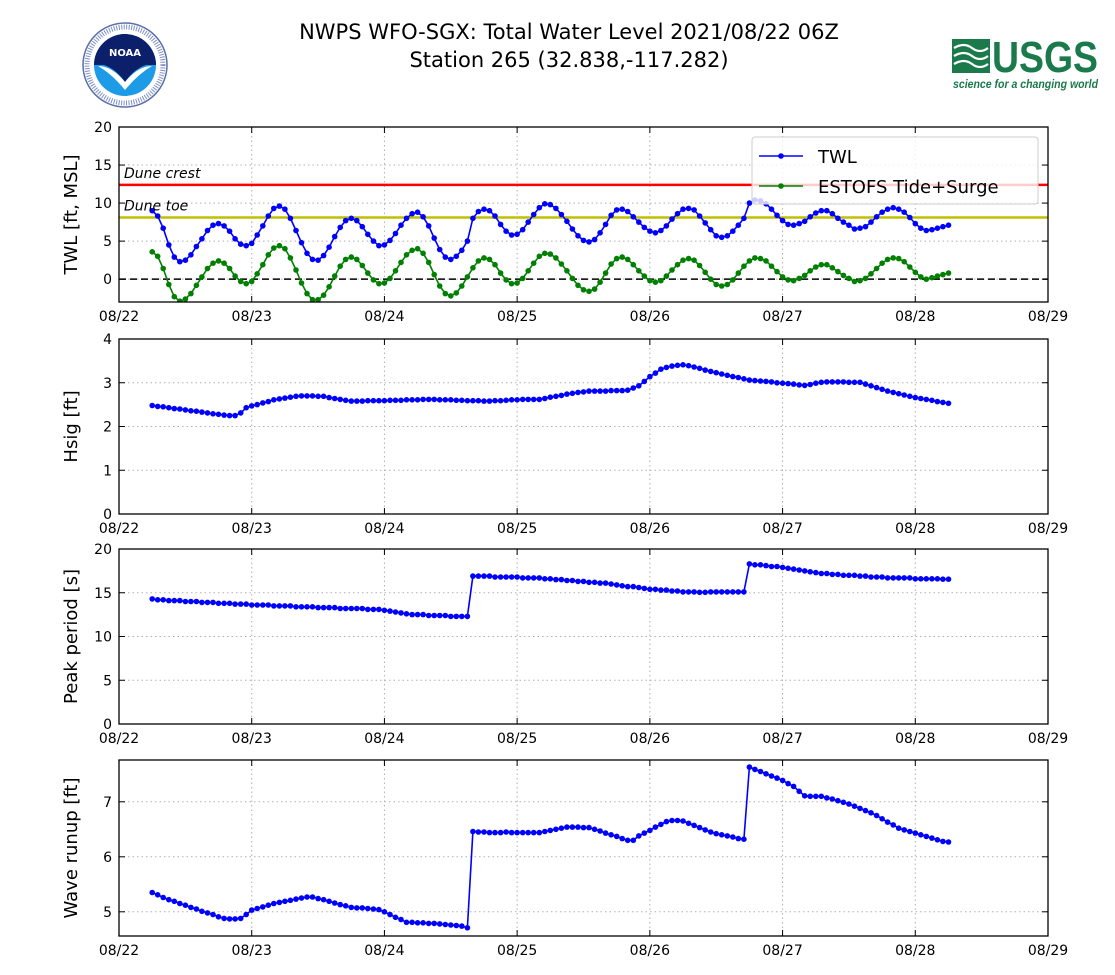  What do you see at coordinates (915, 317) in the screenshot?
I see `x-tick-label: 08/28` at bounding box center [915, 317].